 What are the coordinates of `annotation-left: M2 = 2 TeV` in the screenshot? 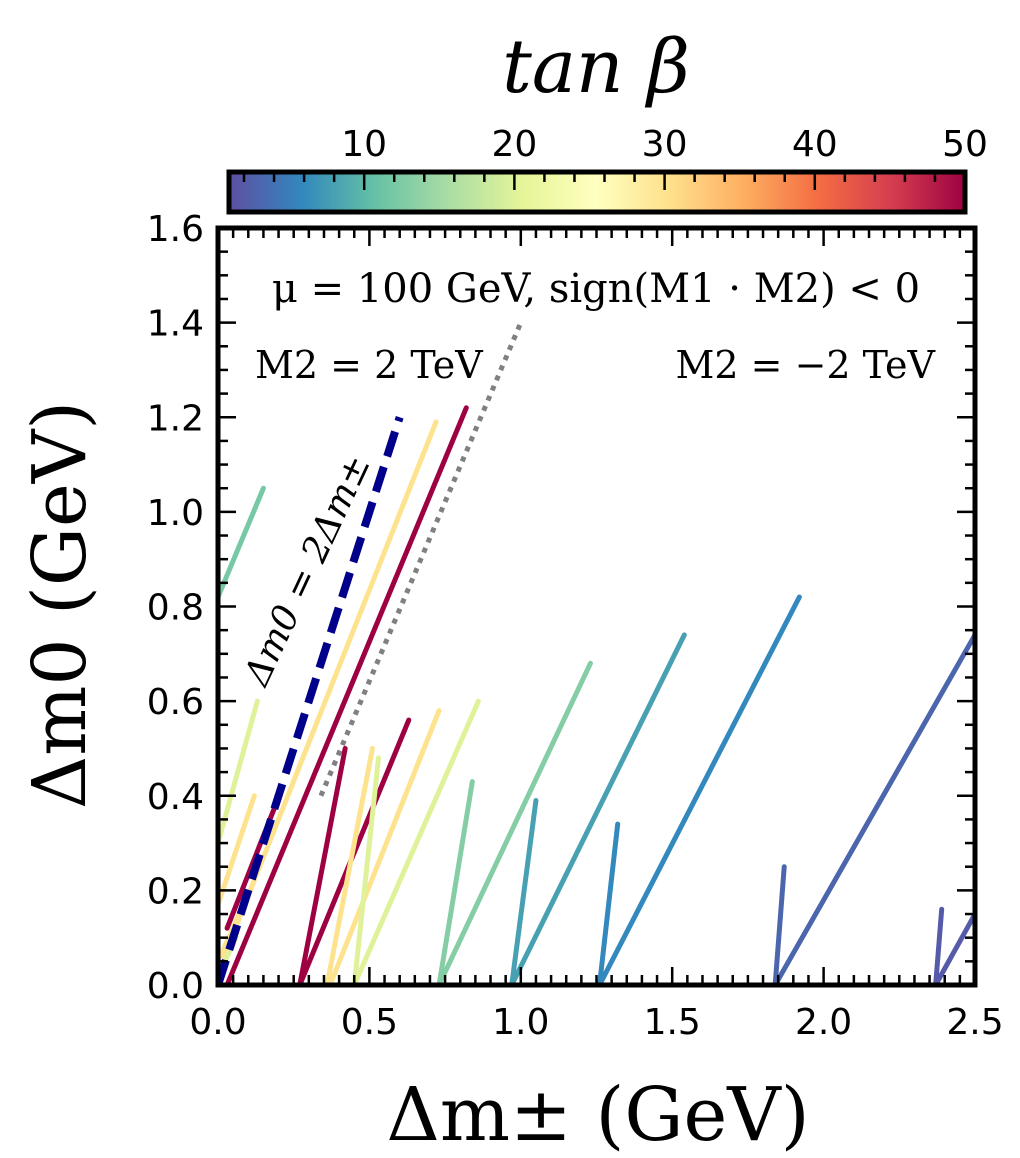 It's located at (369, 365).